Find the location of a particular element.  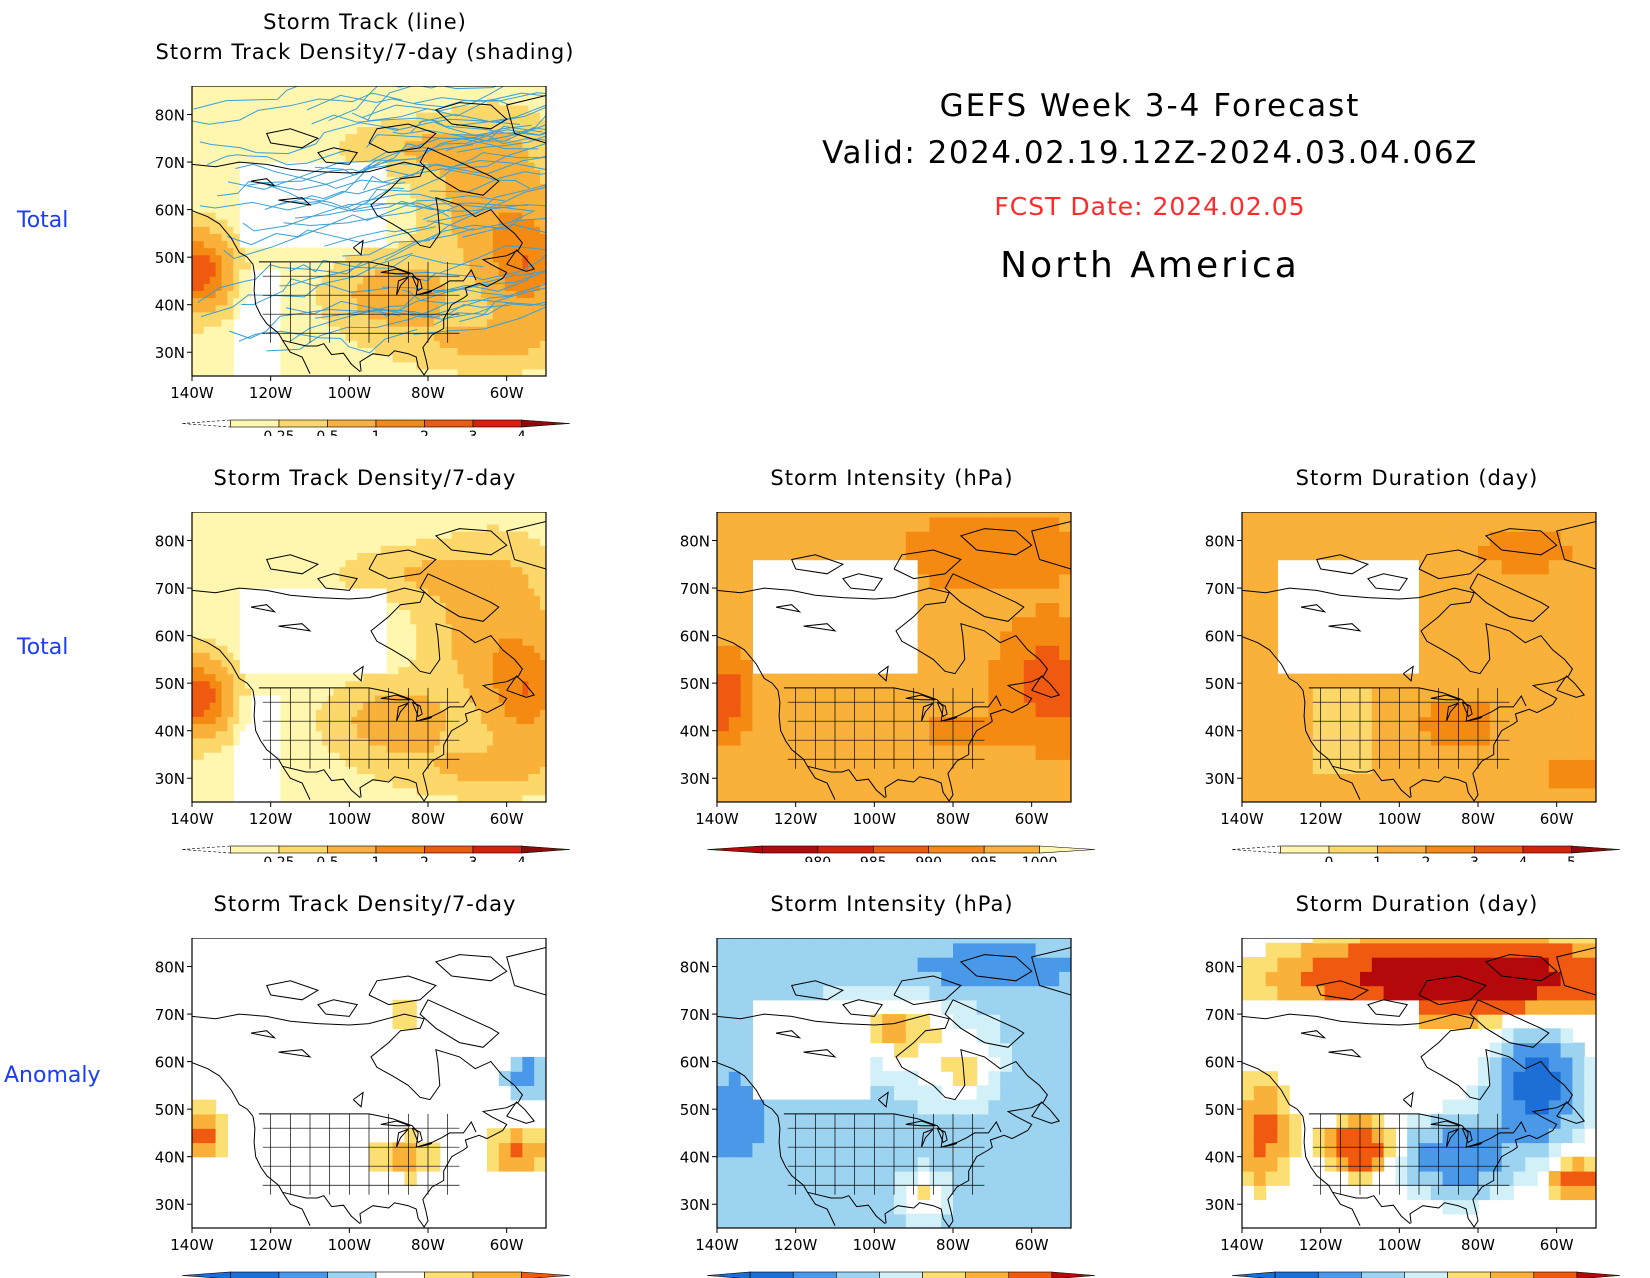

x-tick-label: 80W is located at coordinates (428, 393).